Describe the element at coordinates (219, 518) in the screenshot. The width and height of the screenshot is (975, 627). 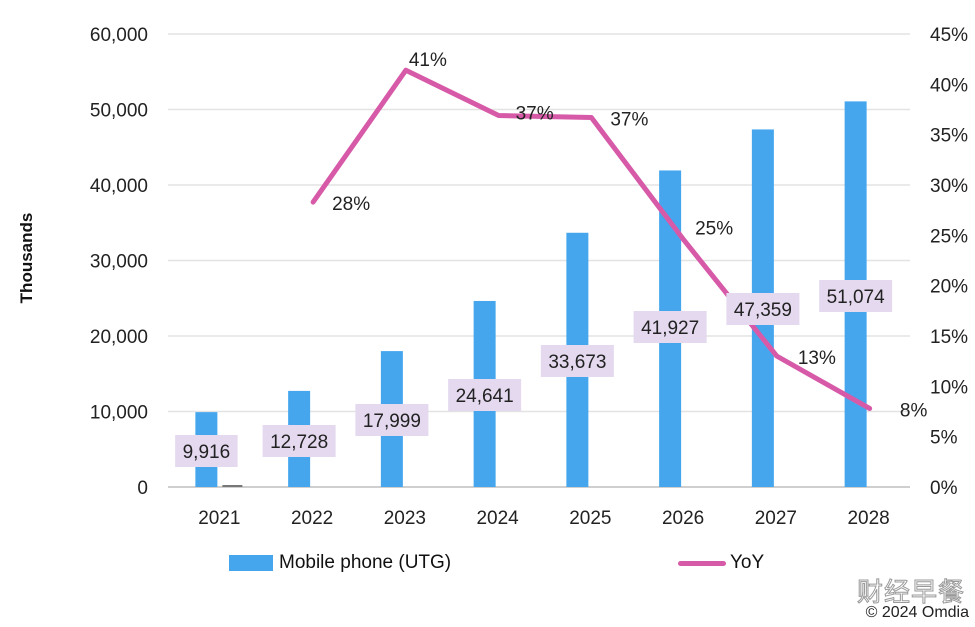
I see `x-tick-label: 2021` at that location.